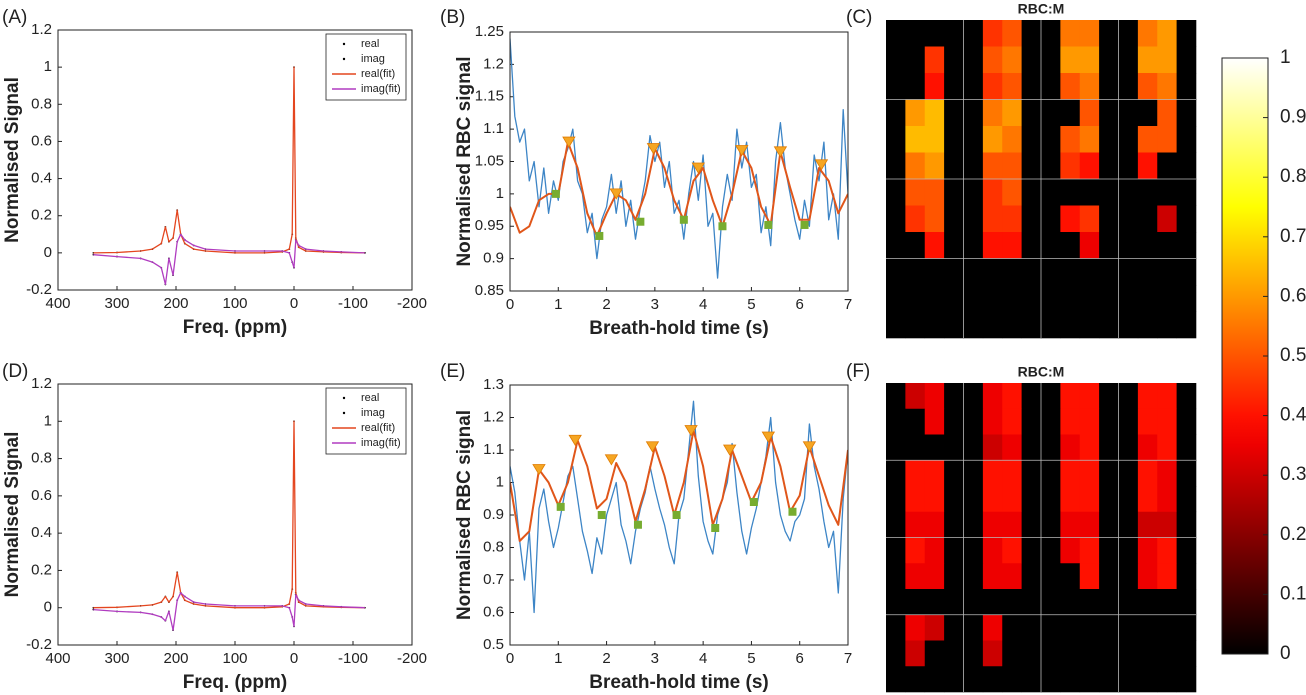 This screenshot has width=1306, height=695. What do you see at coordinates (116, 658) in the screenshot?
I see `x-tick-label: 300` at bounding box center [116, 658].